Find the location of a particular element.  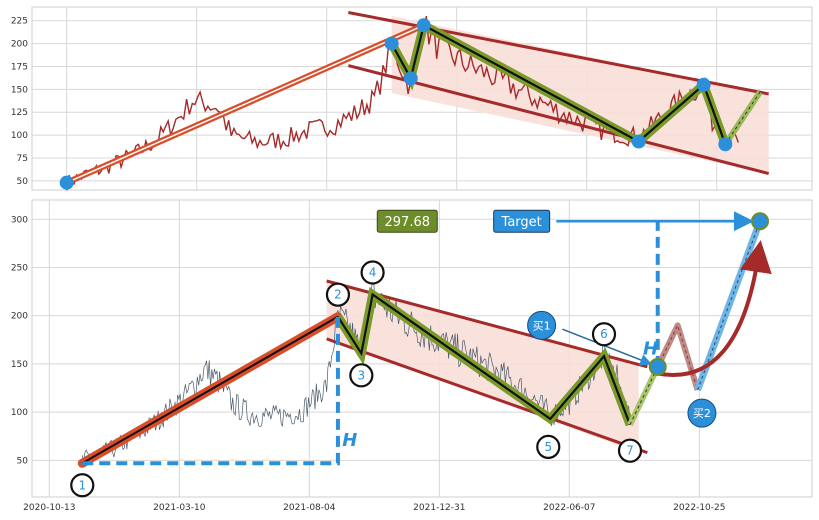

buy1-marker is located at coordinates (657, 366).